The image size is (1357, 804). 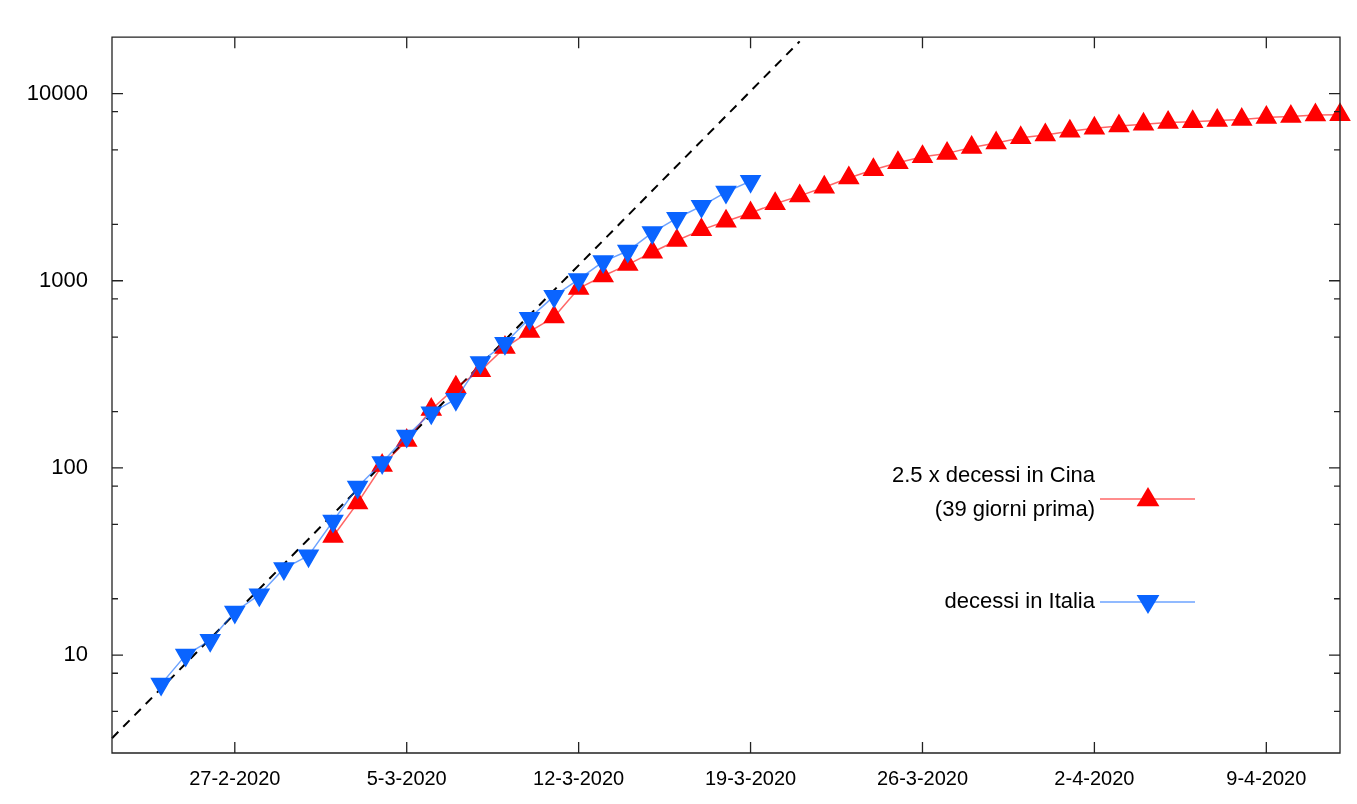 What do you see at coordinates (57, 92) in the screenshot?
I see `y-tick-label: 10000` at bounding box center [57, 92].